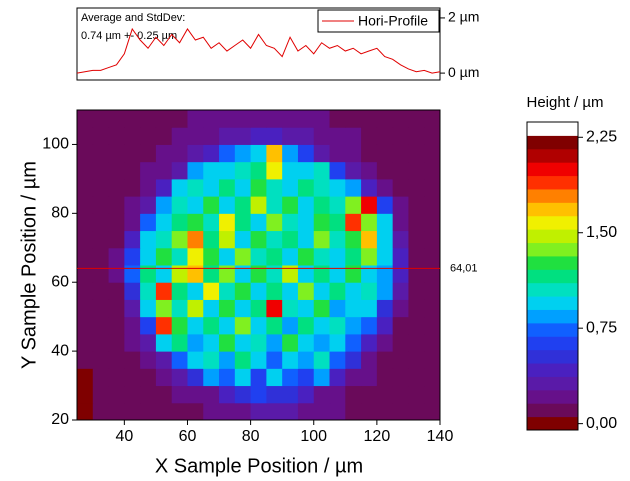  Describe the element at coordinates (29, 265) in the screenshot. I see `y-axis-title: Y Sample Position / µm` at that location.